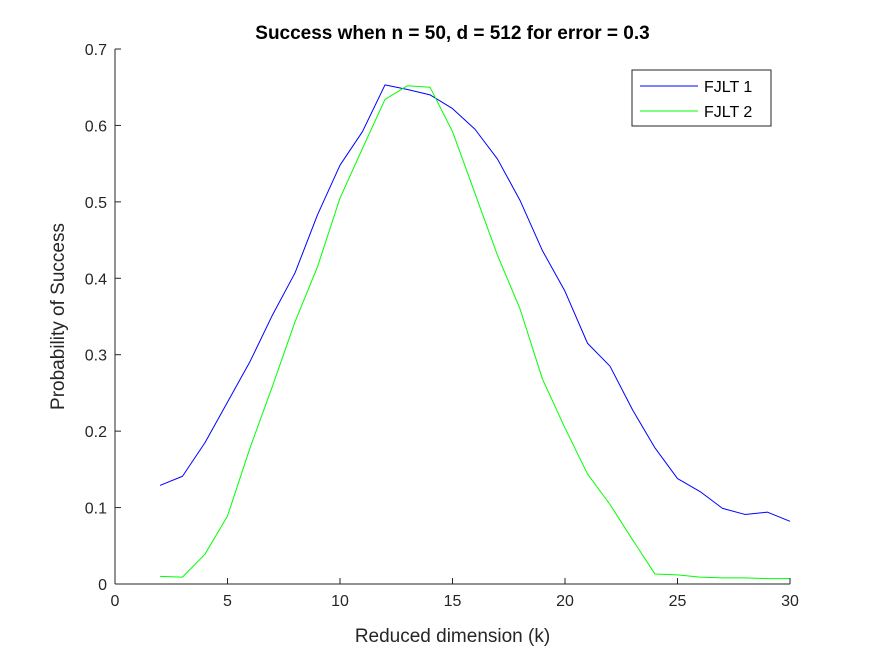 This screenshot has width=875, height=656. I want to click on legend-box, so click(701, 98).